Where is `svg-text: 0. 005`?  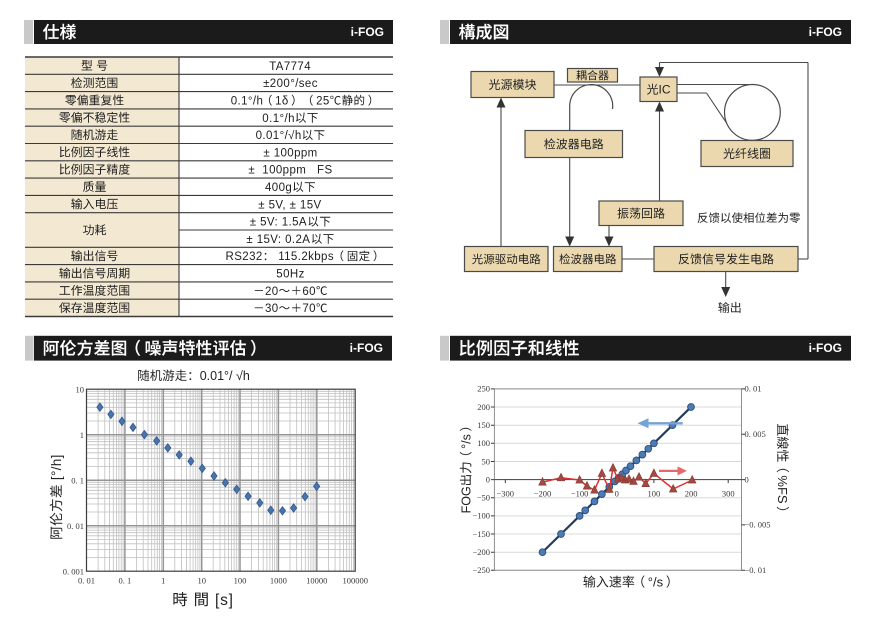 svg-text: 0. 005 is located at coordinates (755, 434).